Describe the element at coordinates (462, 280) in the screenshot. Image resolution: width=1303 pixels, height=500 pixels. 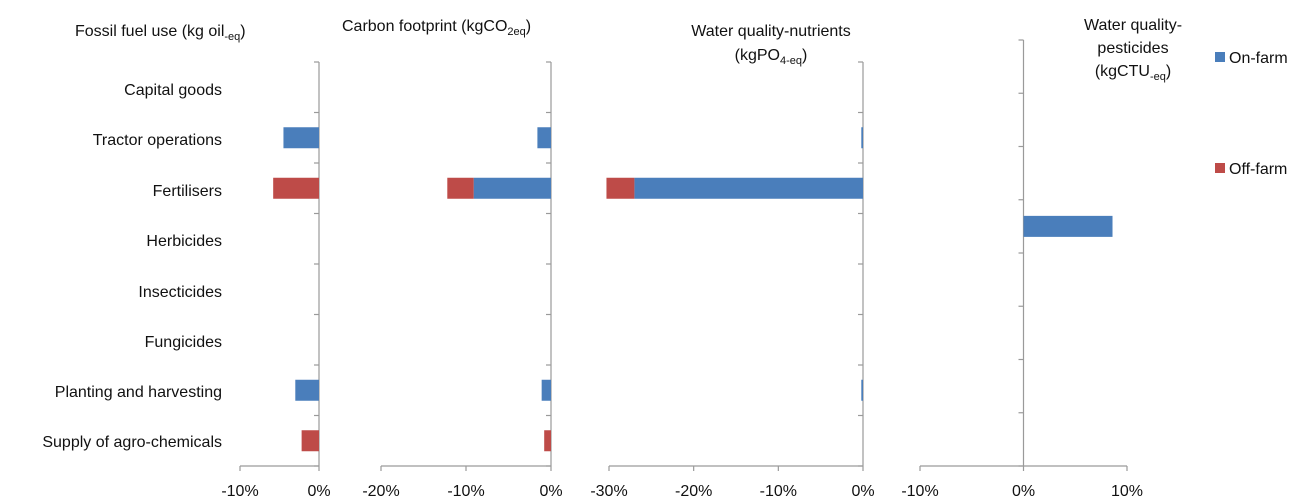
I see `panel-2: -20% -10% 0%` at that location.